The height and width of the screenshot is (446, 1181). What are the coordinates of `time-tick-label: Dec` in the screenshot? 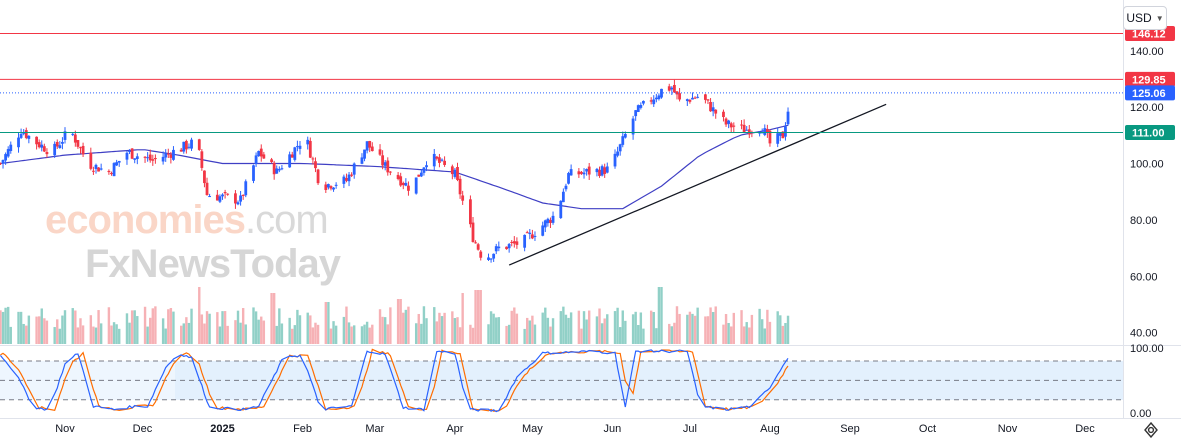 It's located at (1085, 429).